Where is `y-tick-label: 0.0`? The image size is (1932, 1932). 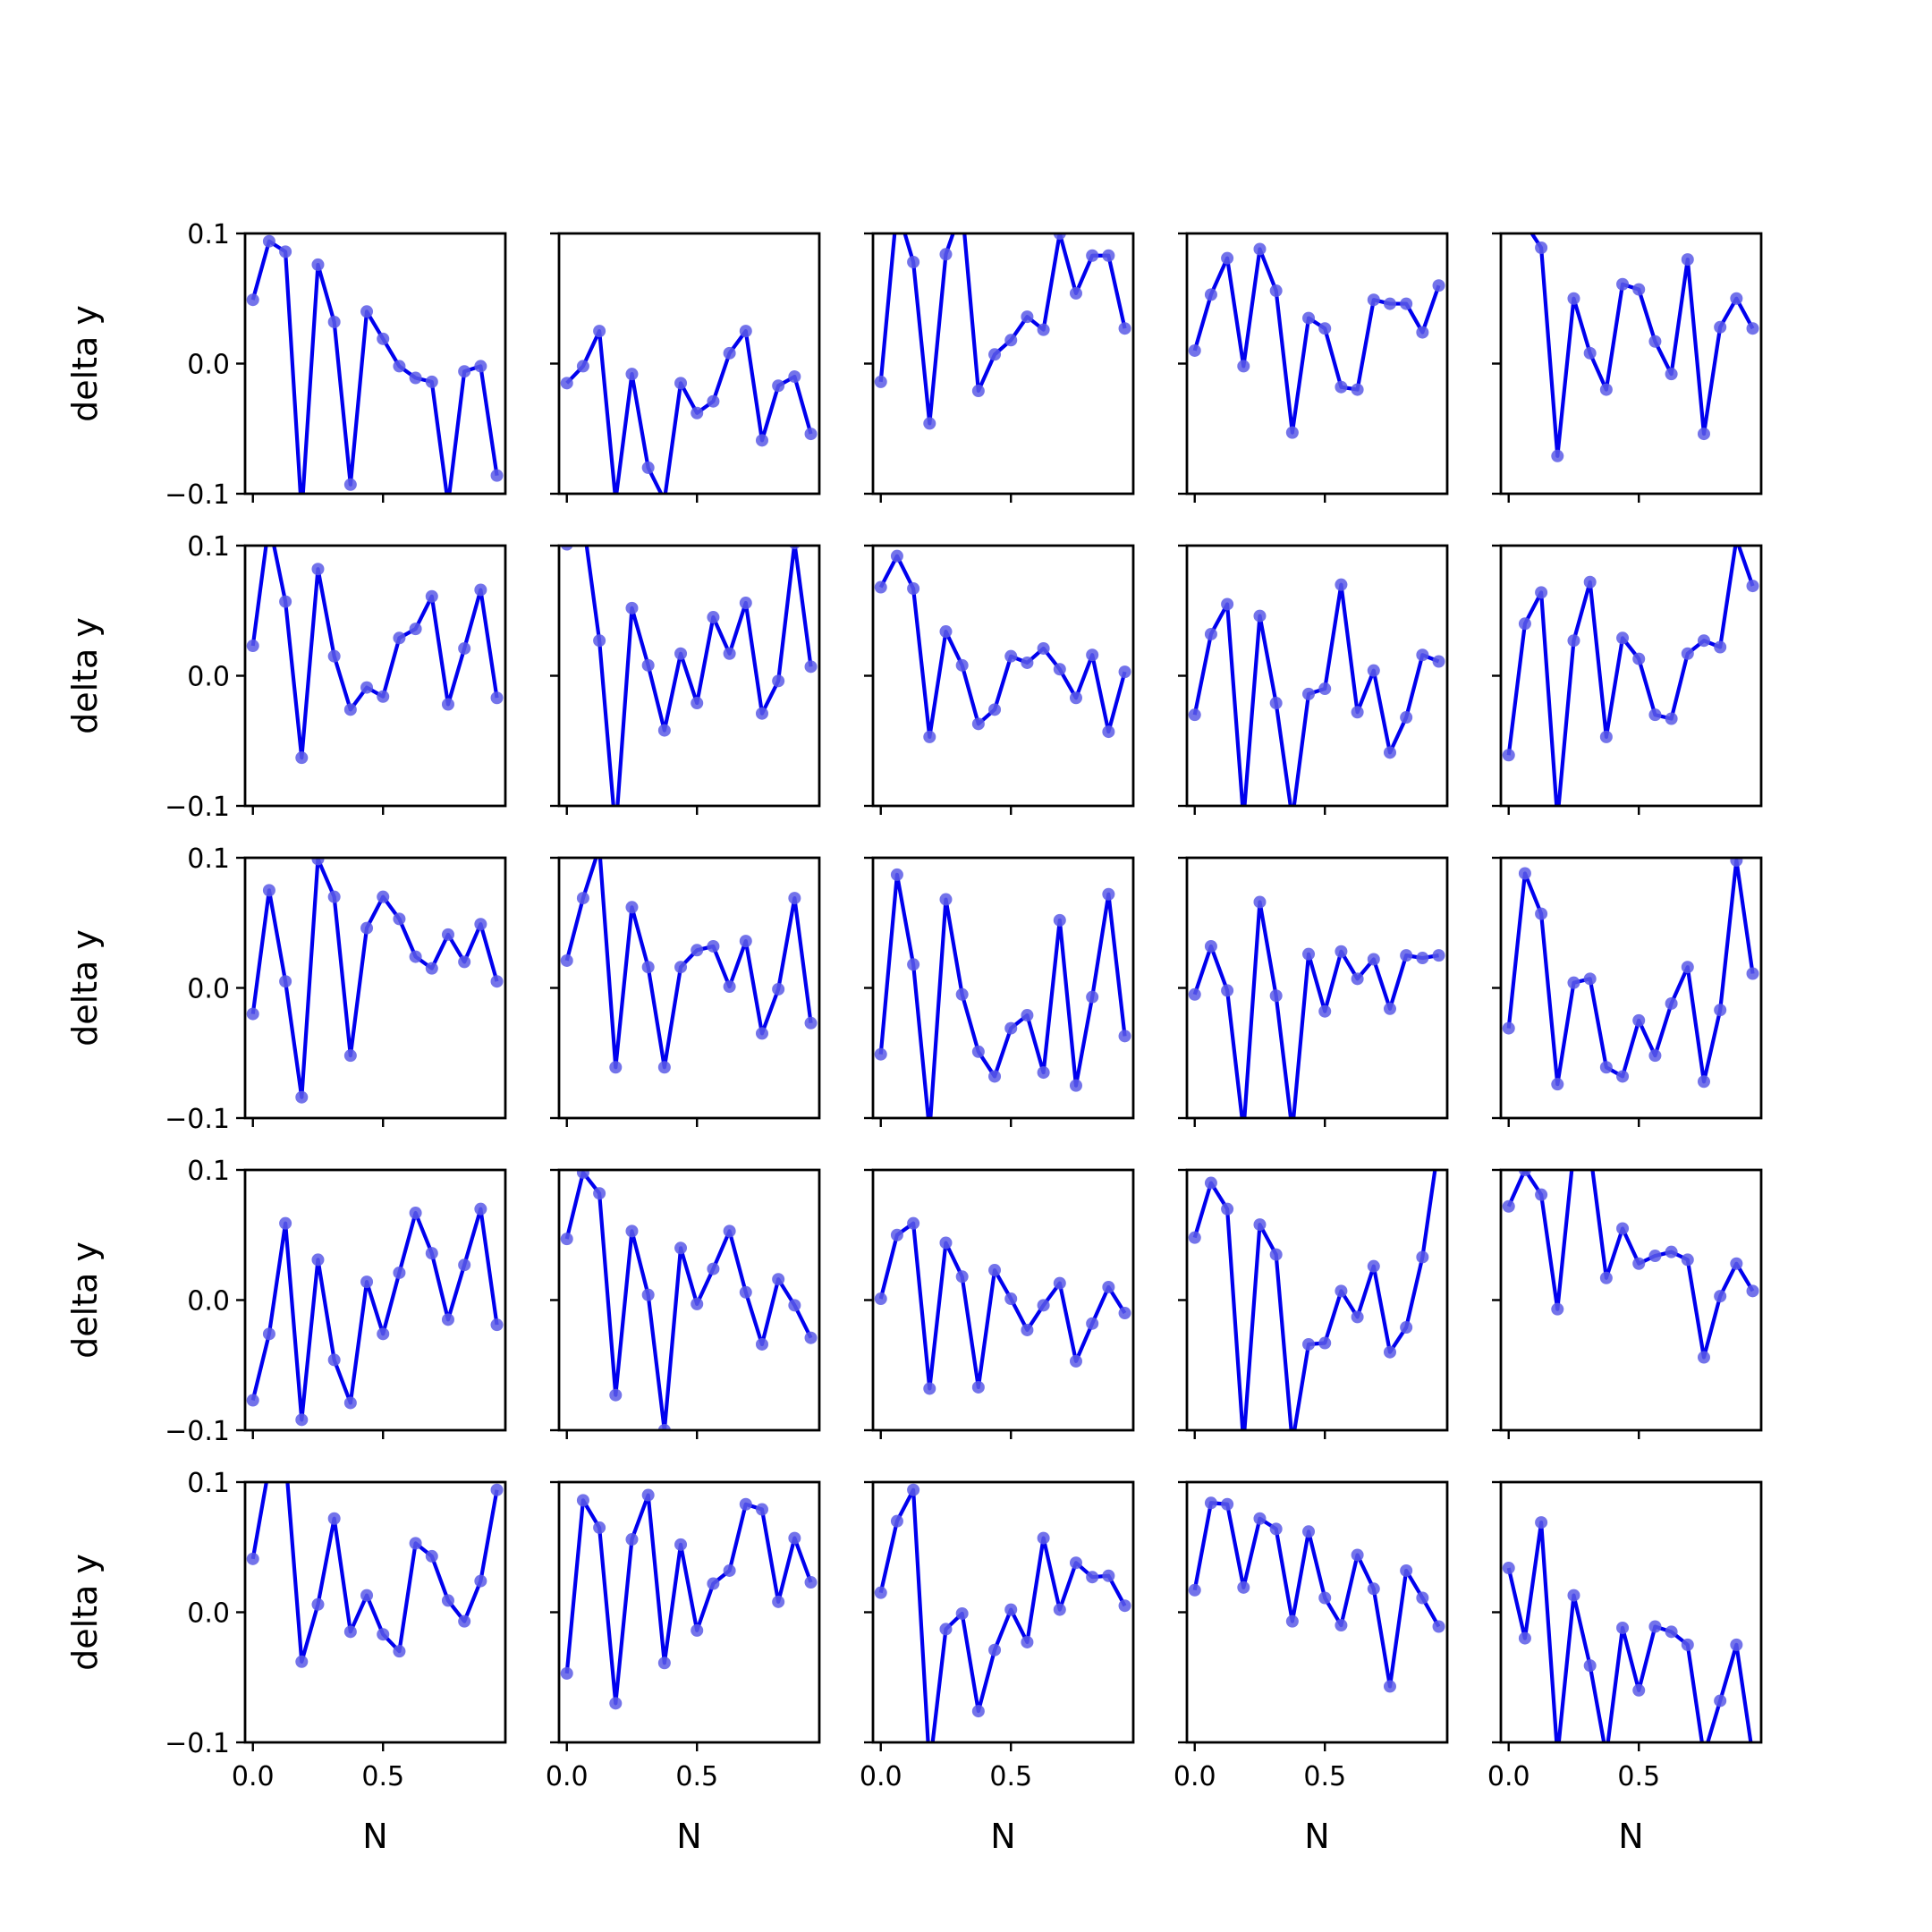
y-tick-label: 0.0 is located at coordinates (208, 1302).